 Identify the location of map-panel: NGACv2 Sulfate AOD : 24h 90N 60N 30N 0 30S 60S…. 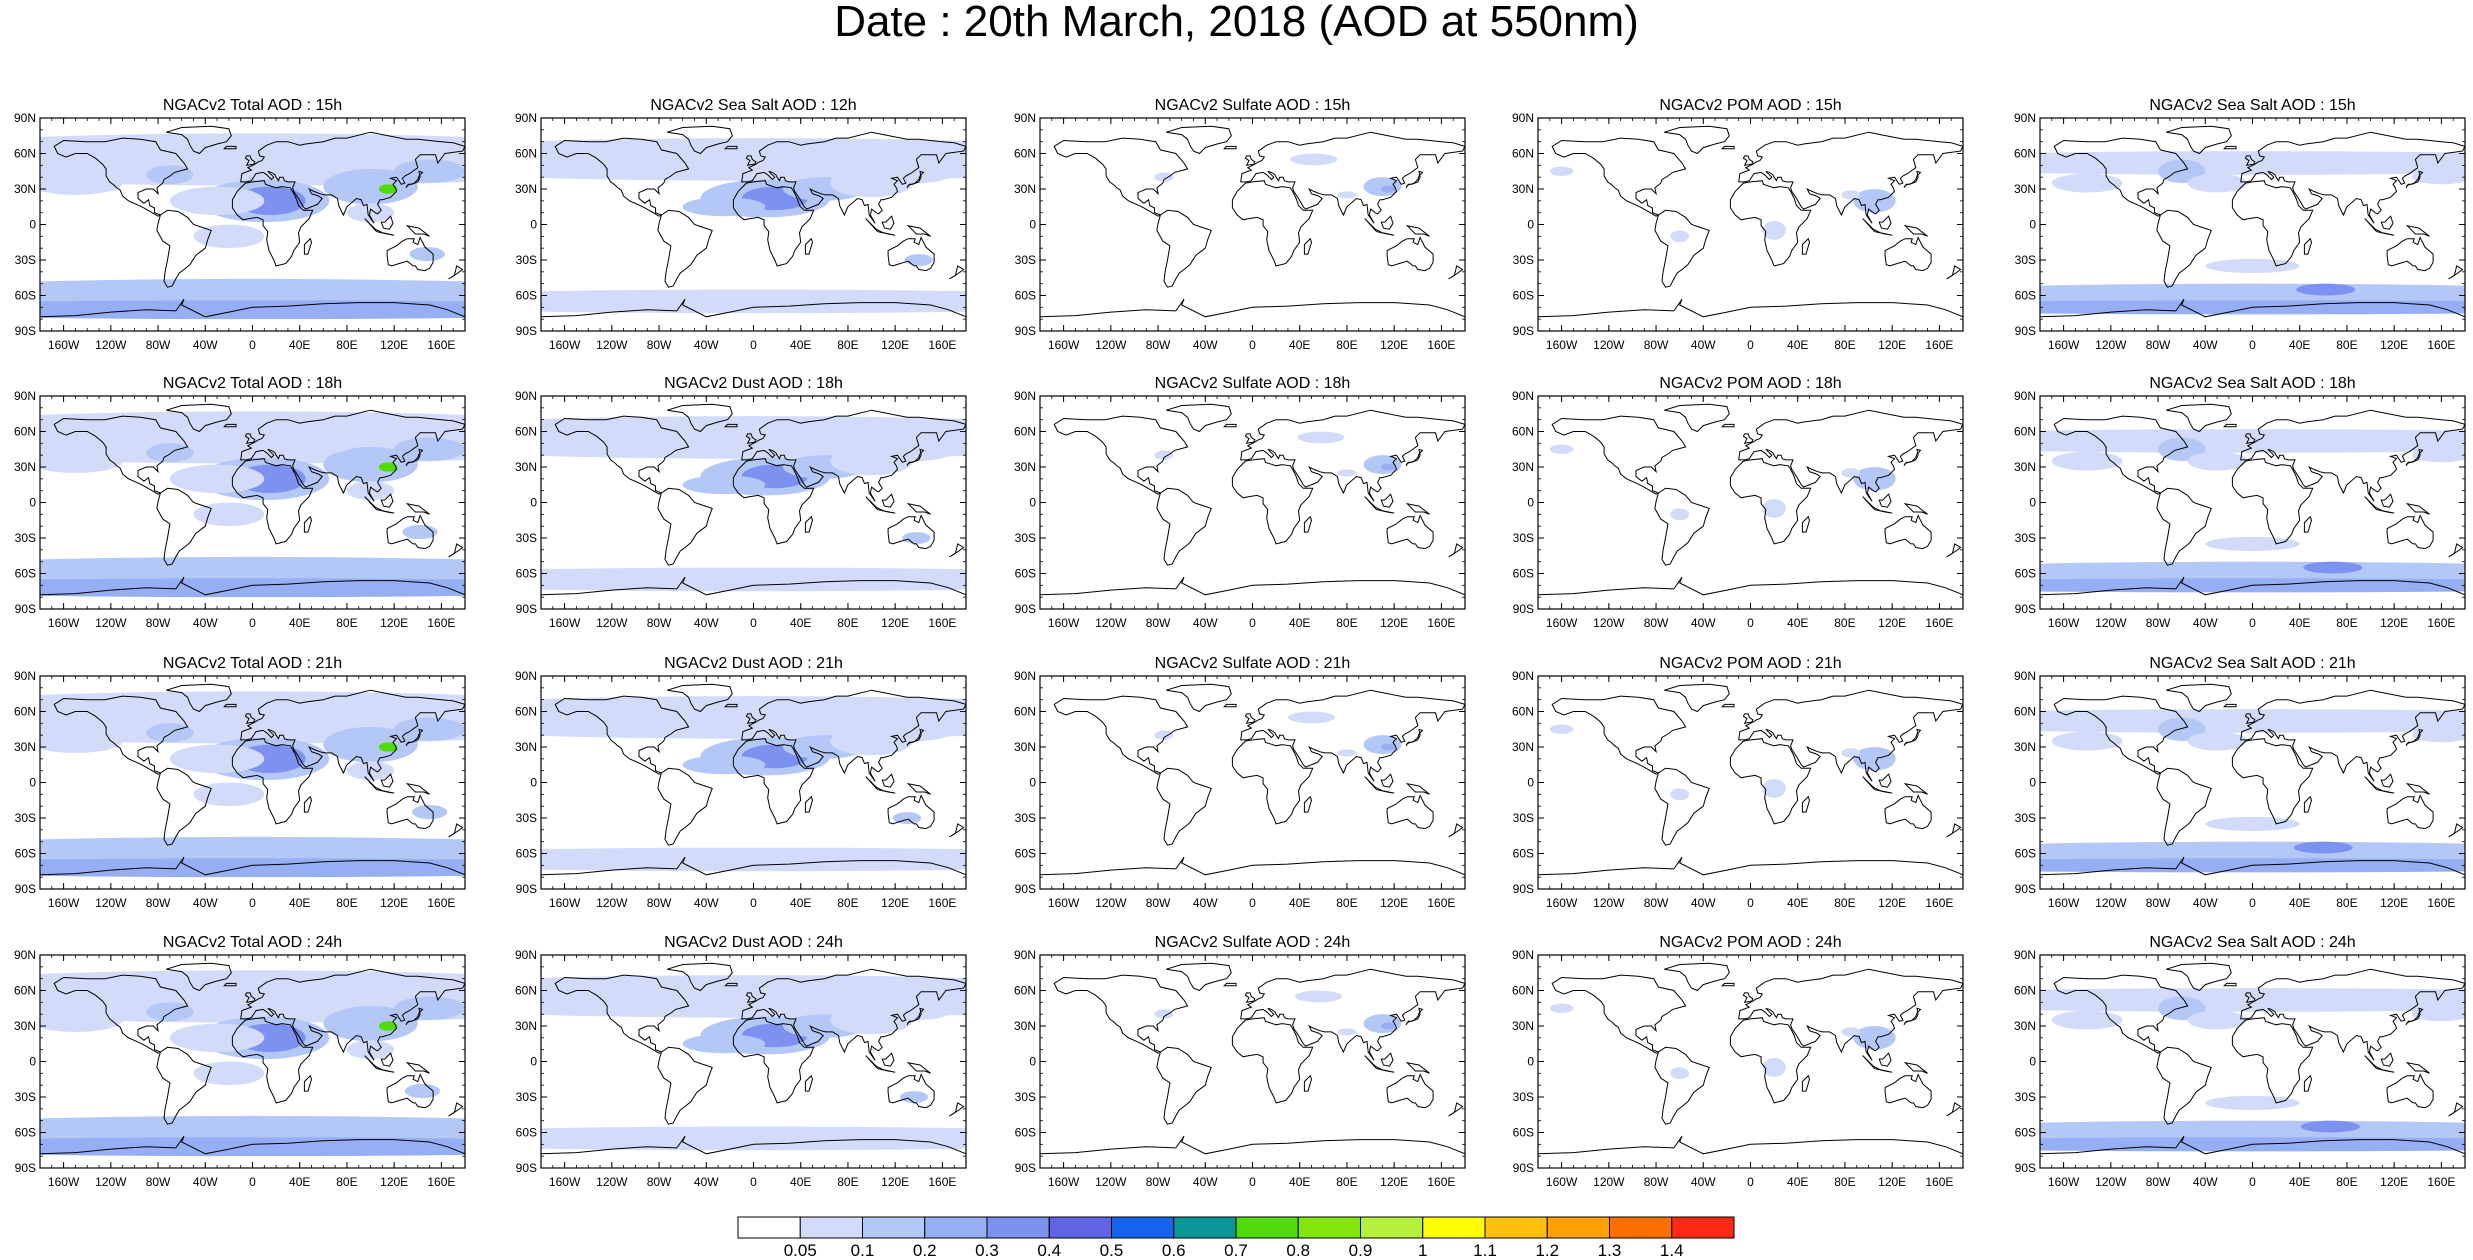
(1240, 1061).